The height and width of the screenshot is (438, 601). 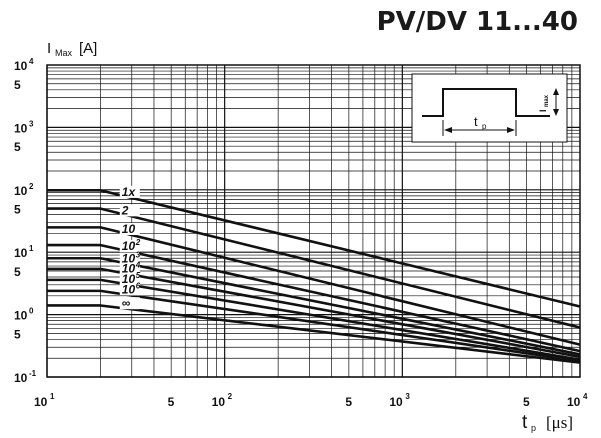 What do you see at coordinates (49, 48) in the screenshot?
I see `y-axis-label-main: I` at bounding box center [49, 48].